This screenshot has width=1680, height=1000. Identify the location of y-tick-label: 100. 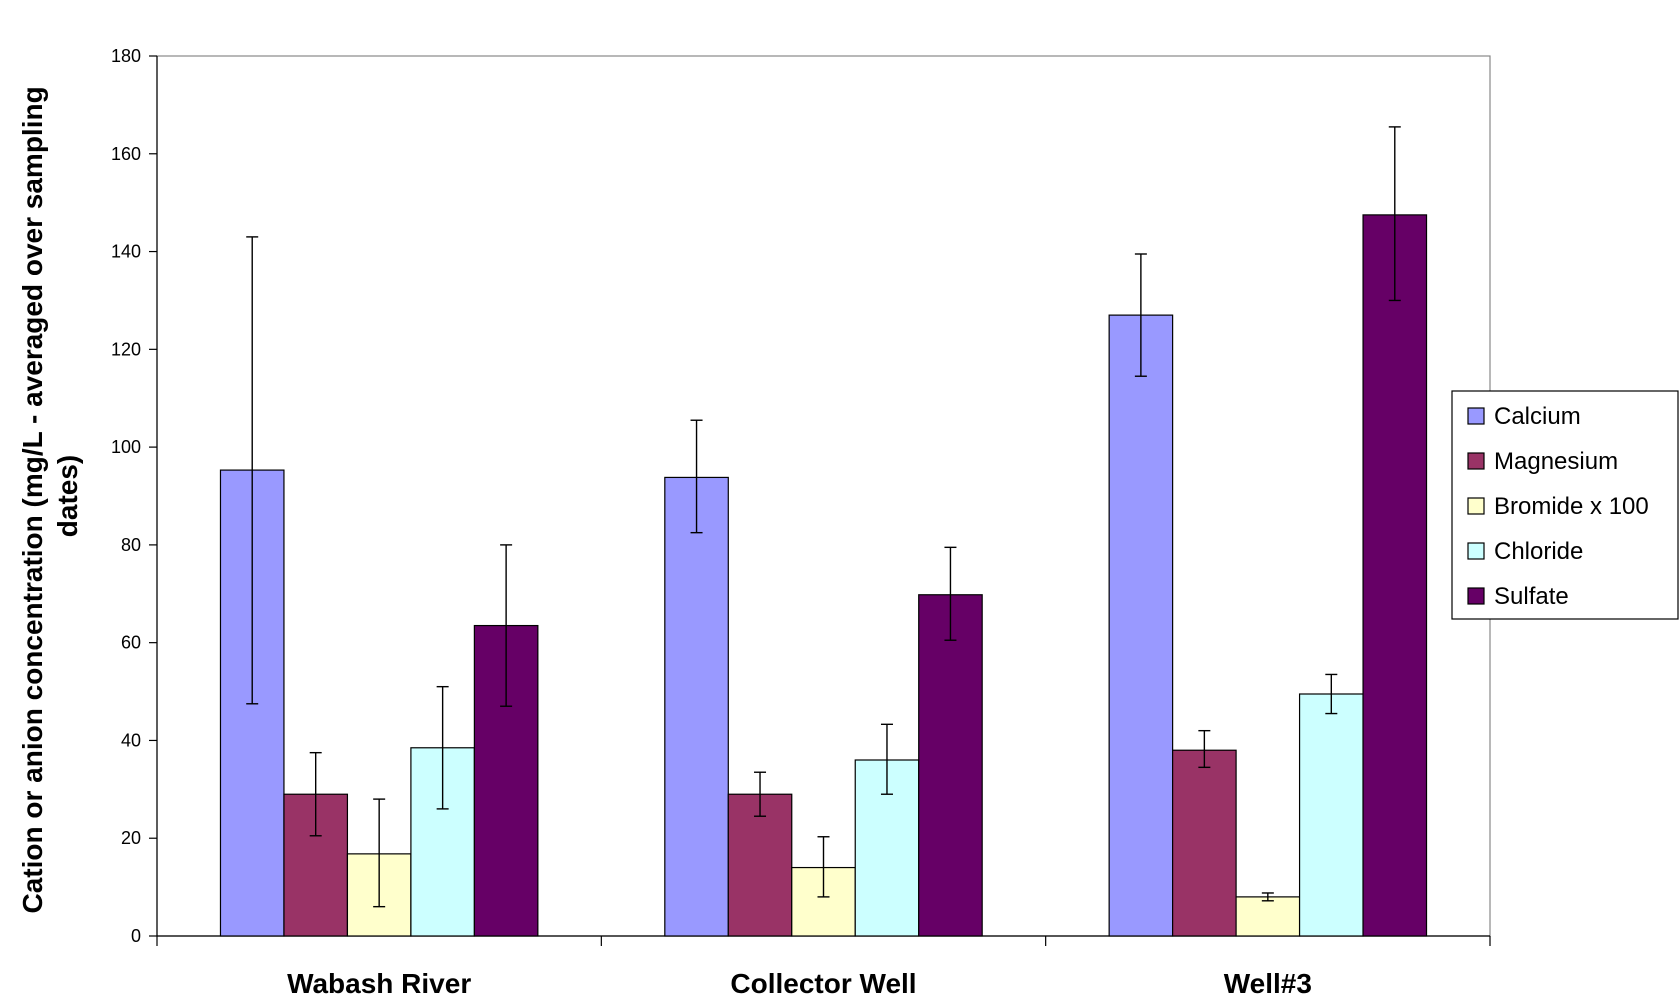
(126, 447).